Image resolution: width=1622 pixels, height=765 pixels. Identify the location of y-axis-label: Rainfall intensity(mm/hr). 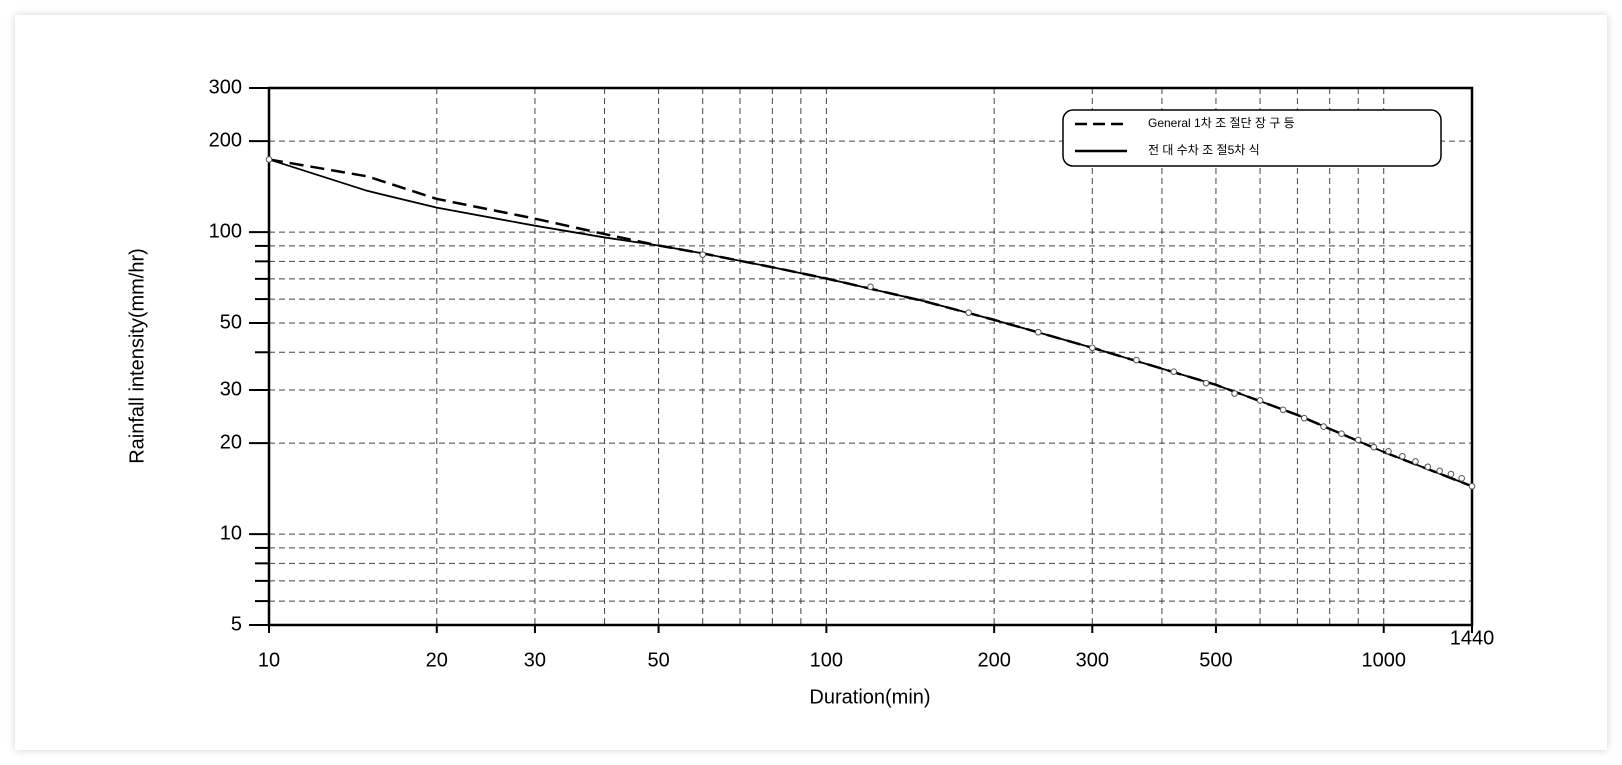
(137, 356).